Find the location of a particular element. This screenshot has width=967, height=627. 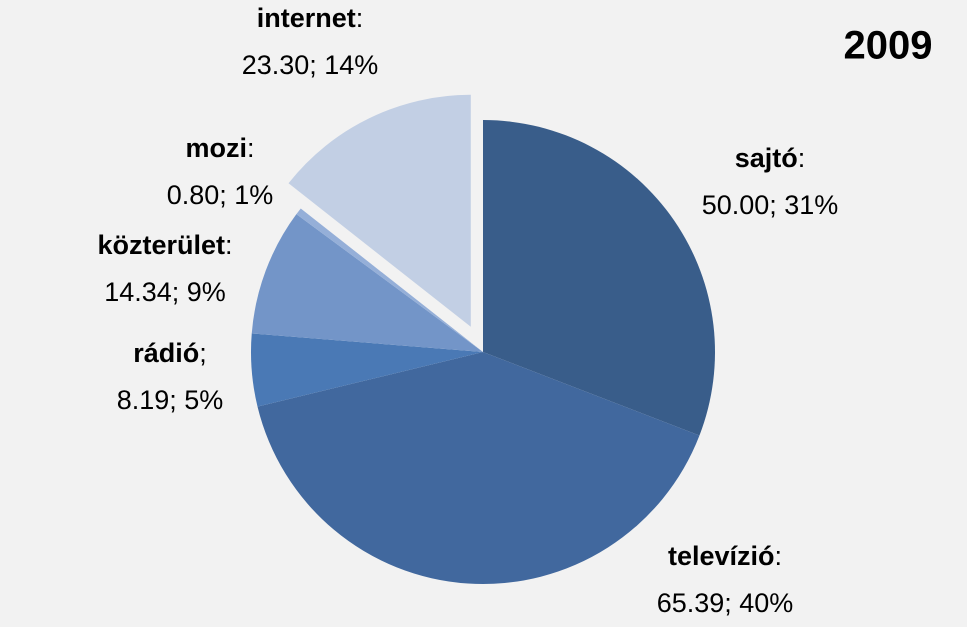

slice-label-name: rádió; is located at coordinates (170, 353).